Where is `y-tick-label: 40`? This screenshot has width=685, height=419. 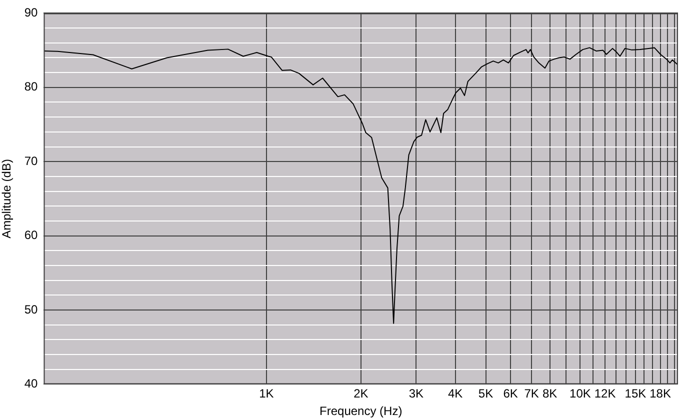
y-tick-label: 40 is located at coordinates (31, 383).